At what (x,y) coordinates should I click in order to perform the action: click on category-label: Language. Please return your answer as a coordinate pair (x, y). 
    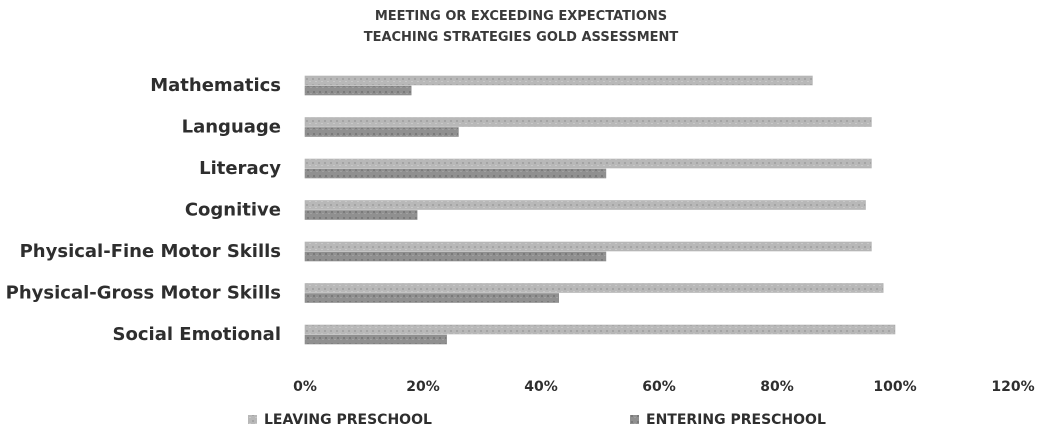
    Looking at the image, I should click on (231, 127).